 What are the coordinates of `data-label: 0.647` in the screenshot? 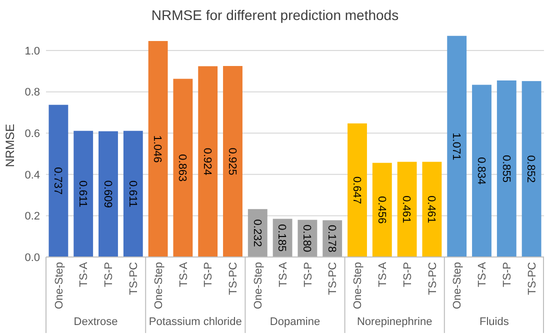 It's located at (356, 190).